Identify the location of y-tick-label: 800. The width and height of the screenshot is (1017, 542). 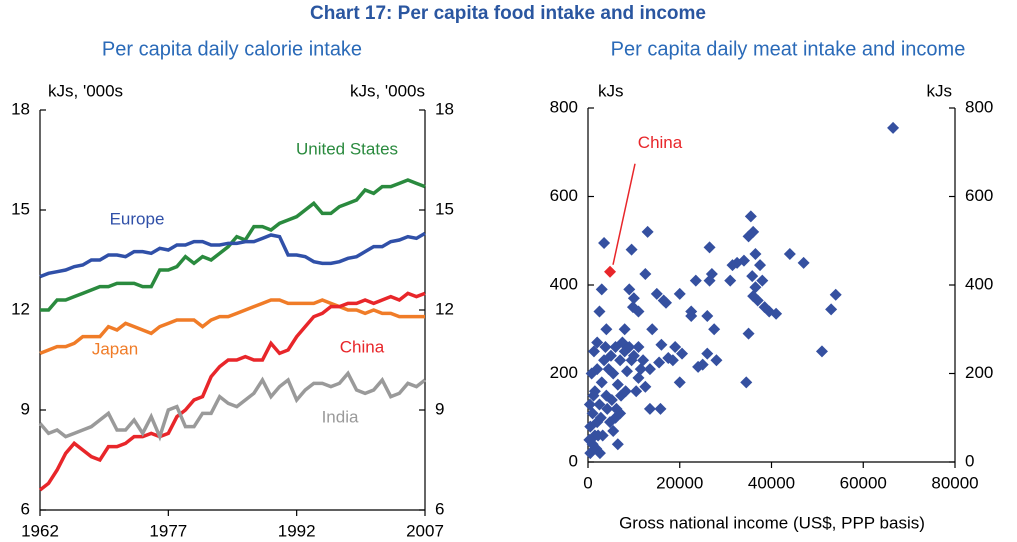
(564, 106).